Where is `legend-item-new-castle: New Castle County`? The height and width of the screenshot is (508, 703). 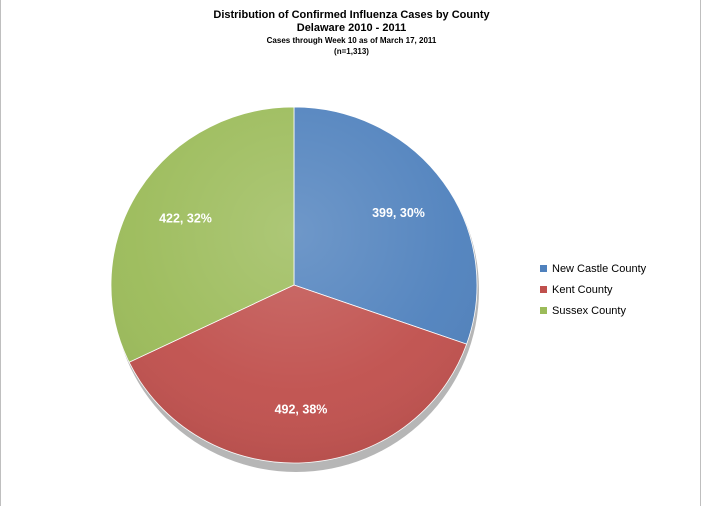
legend-item-new-castle: New Castle County is located at coordinates (593, 268).